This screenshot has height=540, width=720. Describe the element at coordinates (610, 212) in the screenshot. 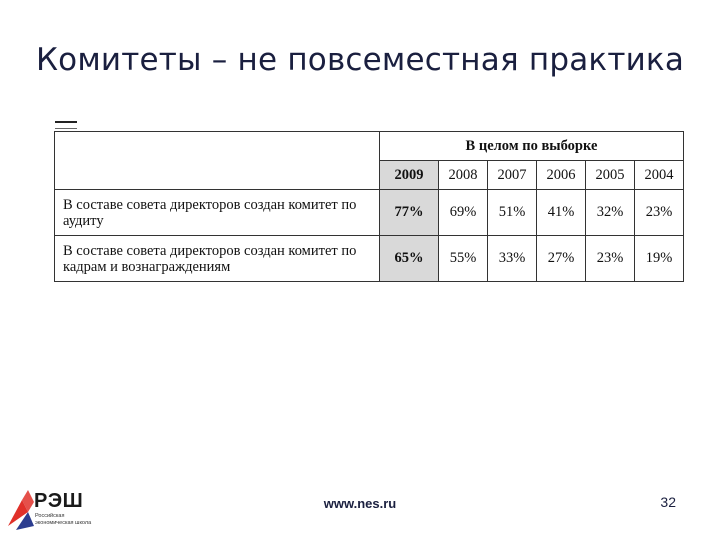

I see `value-cell: 32%` at that location.